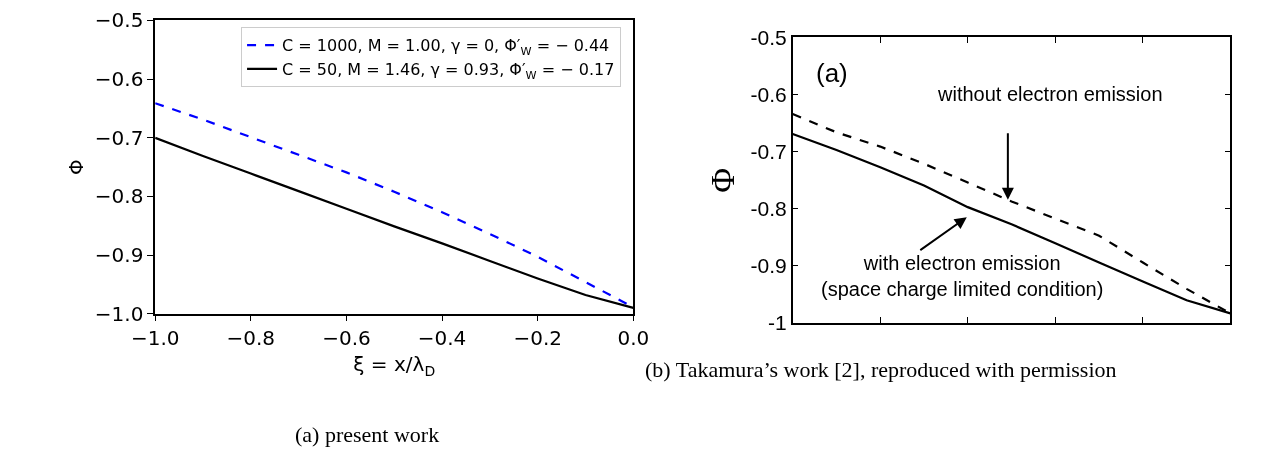  Describe the element at coordinates (768, 152) in the screenshot. I see `y-tick-label: -0.7` at that location.